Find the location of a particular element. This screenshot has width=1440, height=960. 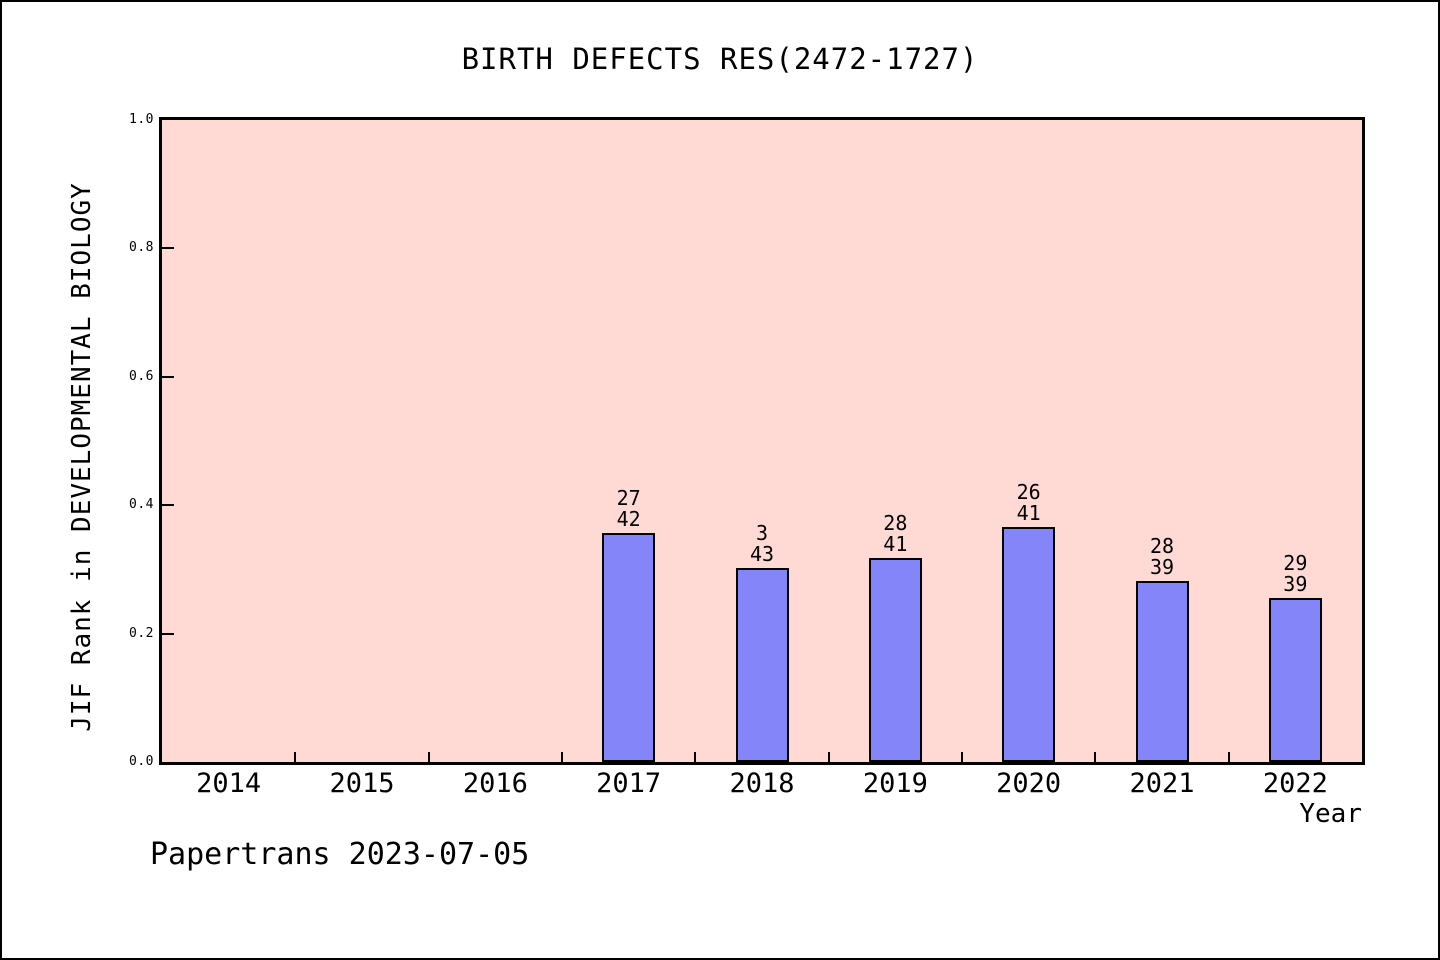

y-axis-title: JIF Rank in DEVELOPMENTAL BIOLOGY is located at coordinates (82, 457).